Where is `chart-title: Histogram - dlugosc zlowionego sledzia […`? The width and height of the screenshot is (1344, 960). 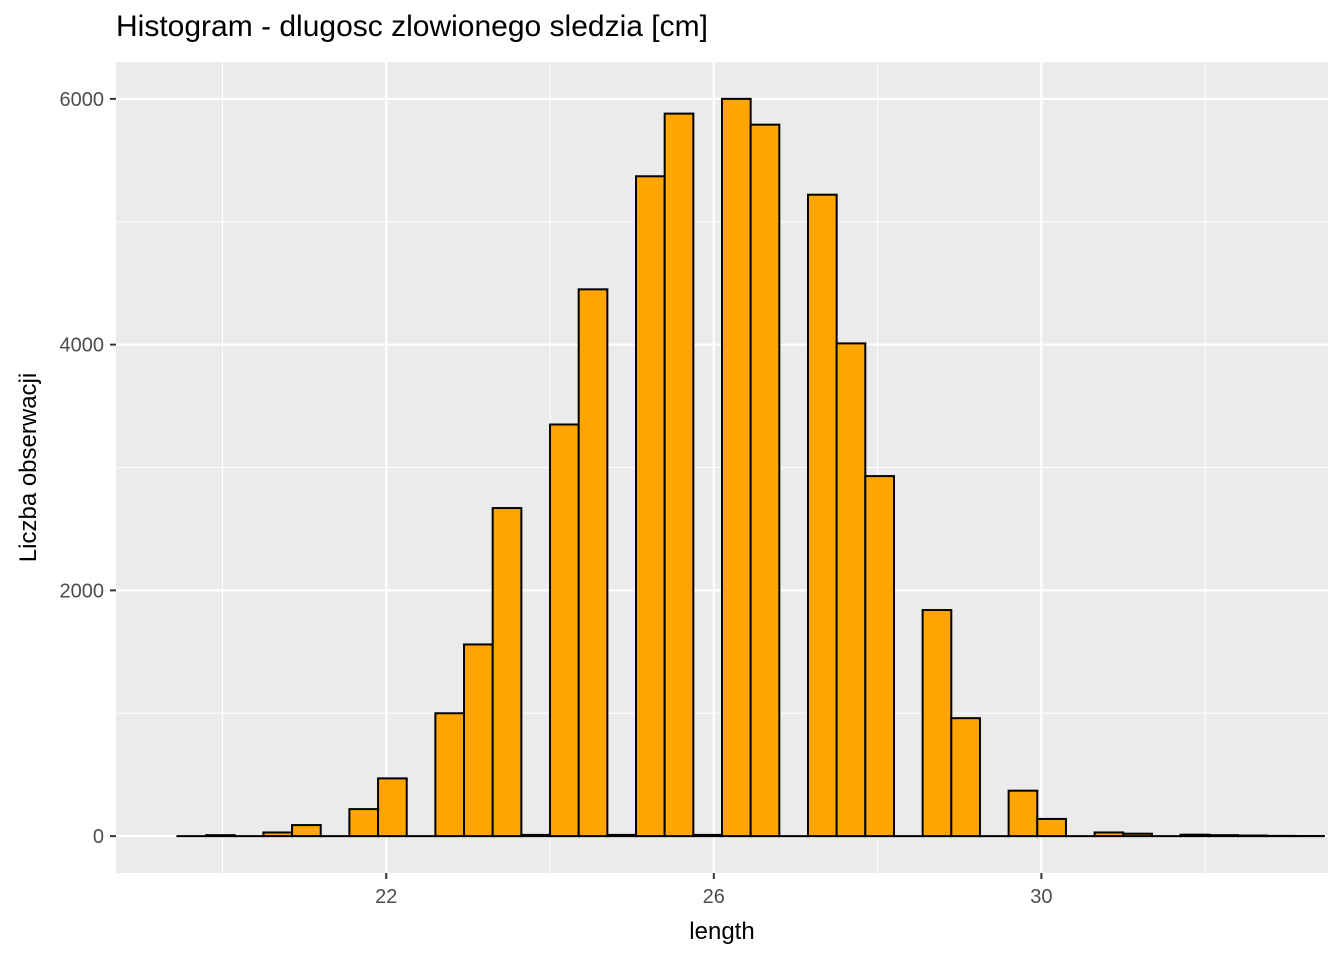
chart-title: Histogram - dlugosc zlowionego sledzia [… is located at coordinates (412, 26).